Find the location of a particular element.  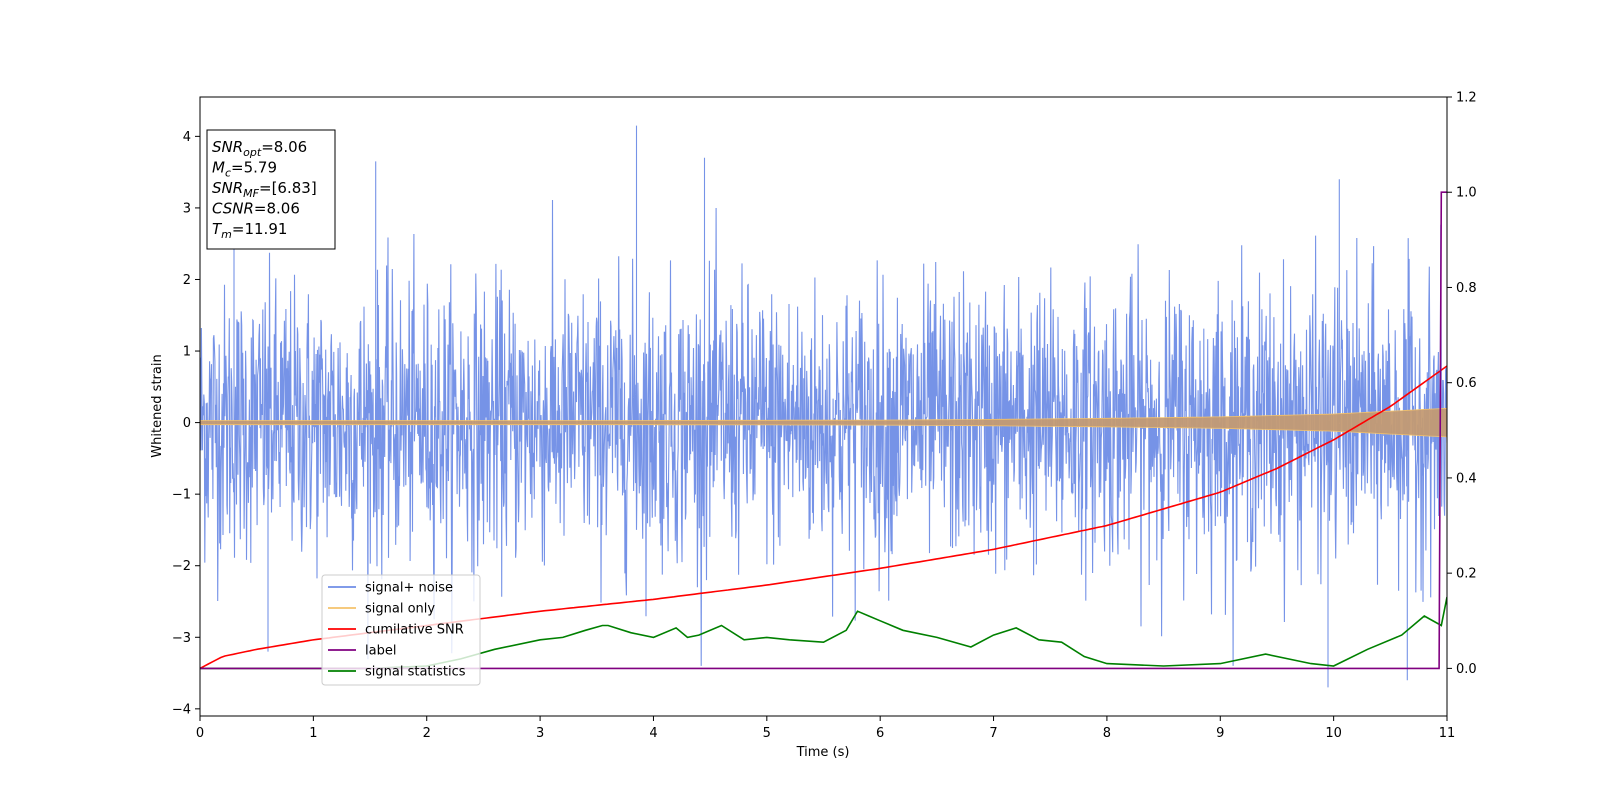

y-right-tick-label: 1.0 is located at coordinates (1466, 193).